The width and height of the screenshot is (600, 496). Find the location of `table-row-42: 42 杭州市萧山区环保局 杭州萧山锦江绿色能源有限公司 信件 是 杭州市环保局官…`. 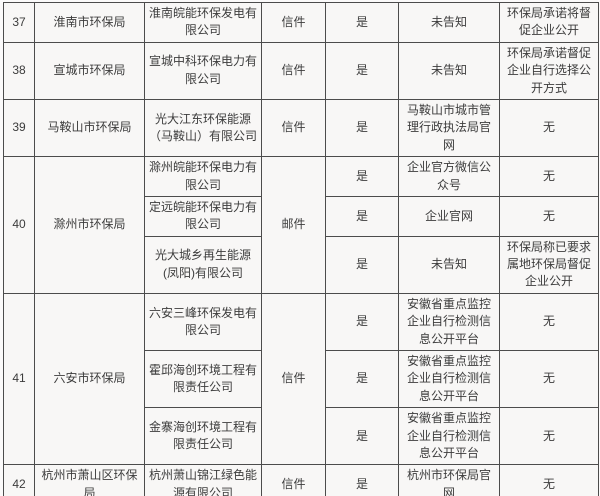

table-row-42: 42 杭州市萧山区环保局 杭州萧山锦江绿色能源有限公司 信件 是 杭州市环保局官… is located at coordinates (301, 480).